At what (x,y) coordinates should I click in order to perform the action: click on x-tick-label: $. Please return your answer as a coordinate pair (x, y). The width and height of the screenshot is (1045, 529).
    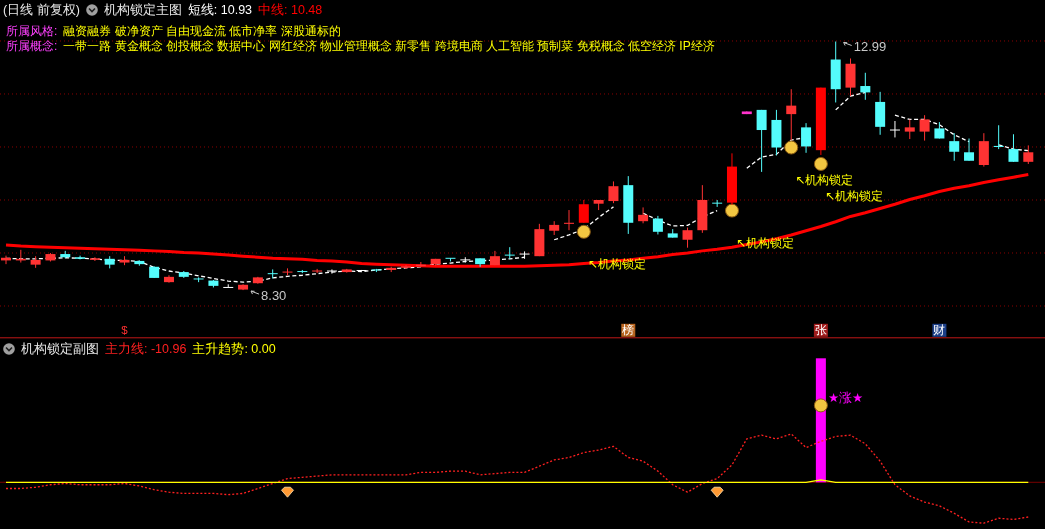
    Looking at the image, I should click on (125, 330).